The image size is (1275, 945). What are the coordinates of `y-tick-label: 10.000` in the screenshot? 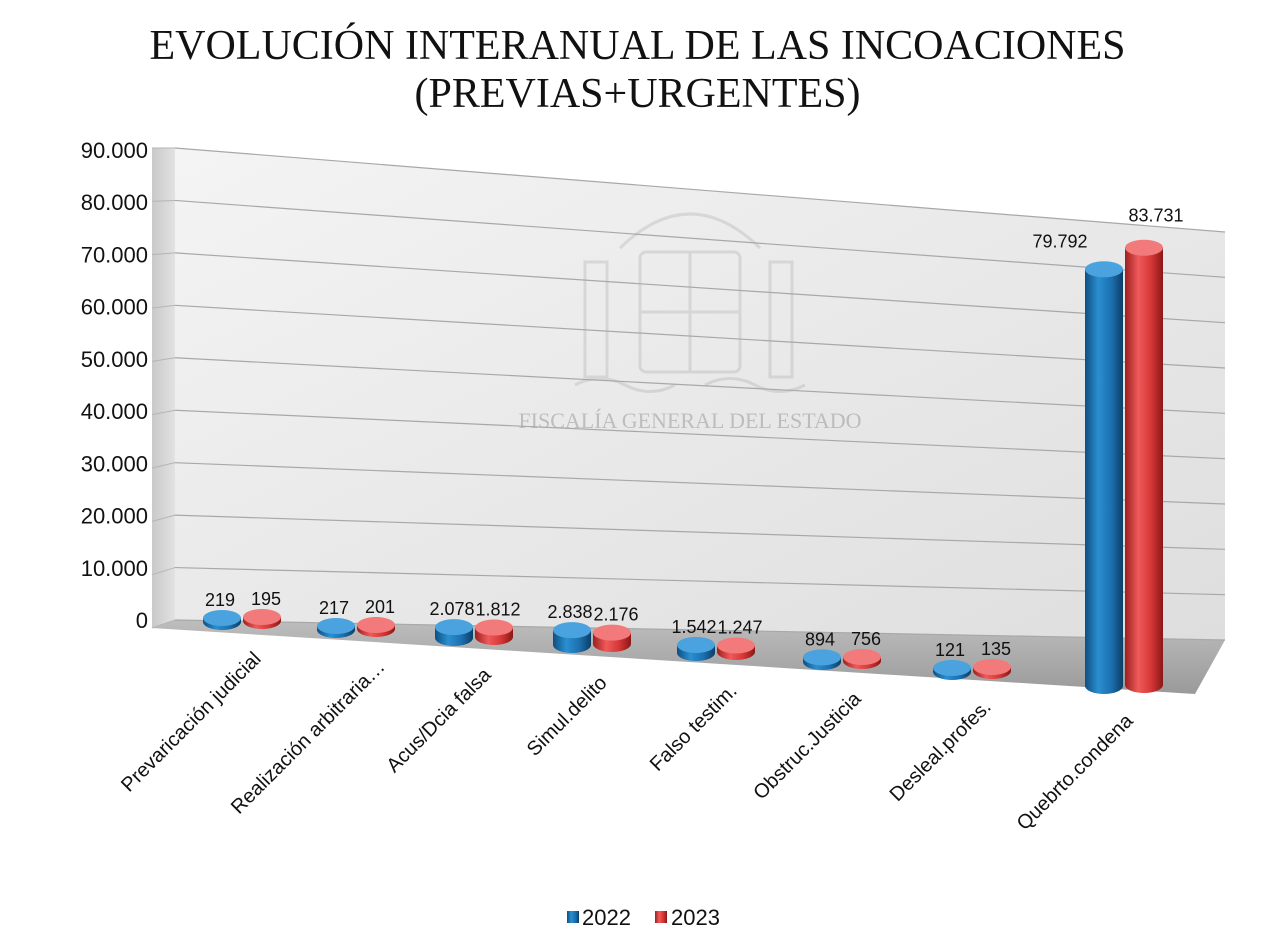 It's located at (114, 568).